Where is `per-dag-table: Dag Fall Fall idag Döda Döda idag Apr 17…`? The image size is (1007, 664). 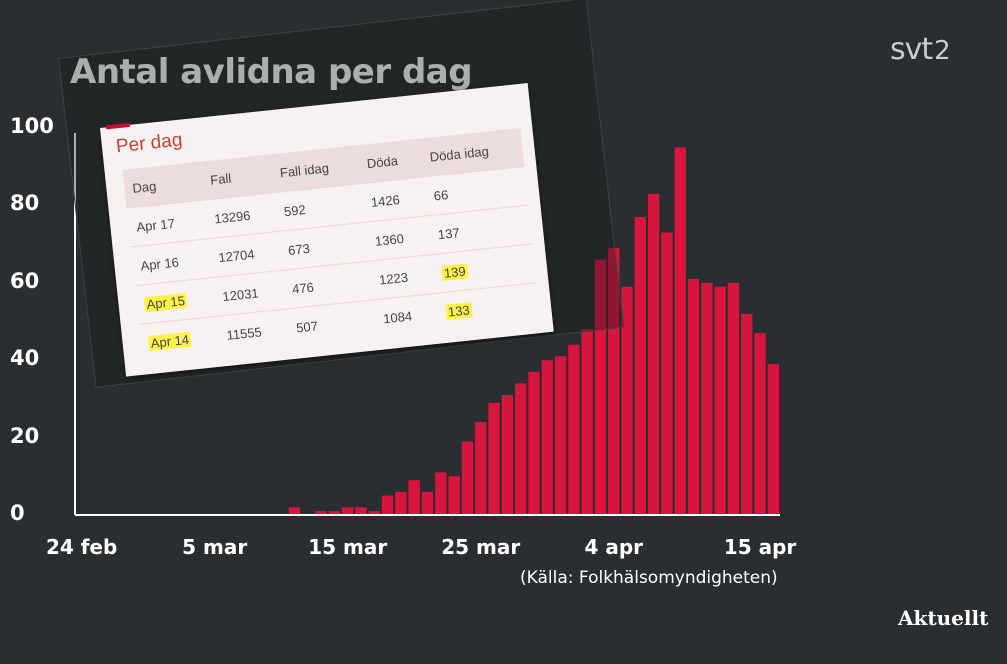 per-dag-table: Dag Fall Fall idag Döda Döda idag Apr 17… is located at coordinates (331, 245).